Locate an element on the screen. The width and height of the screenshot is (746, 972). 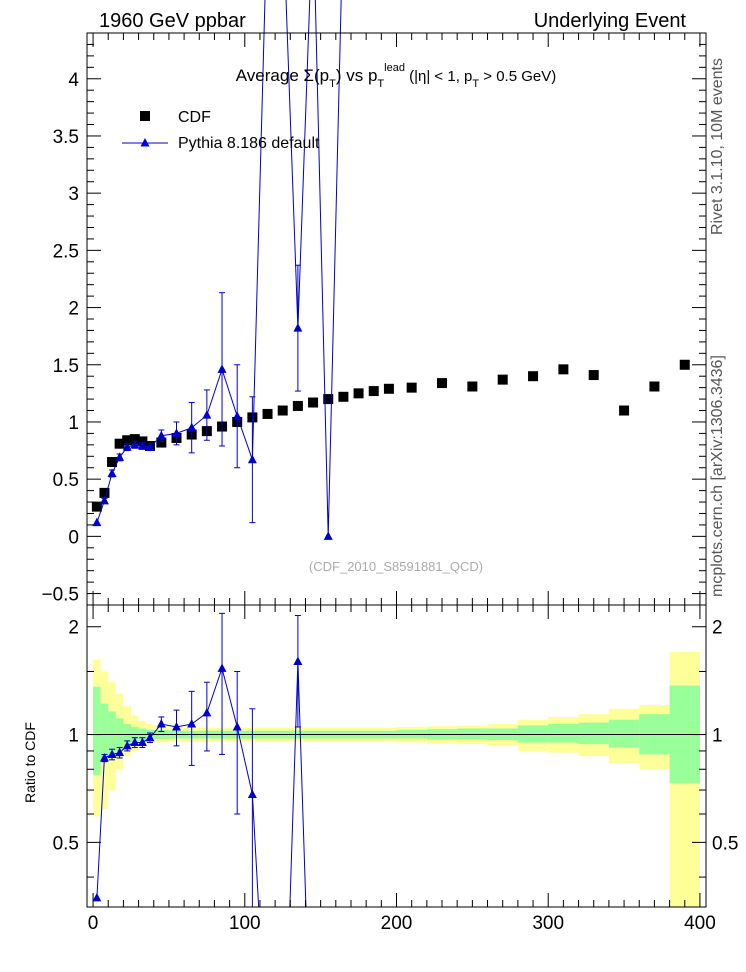
ratio-y-tick-label: 2 is located at coordinates (73, 628).